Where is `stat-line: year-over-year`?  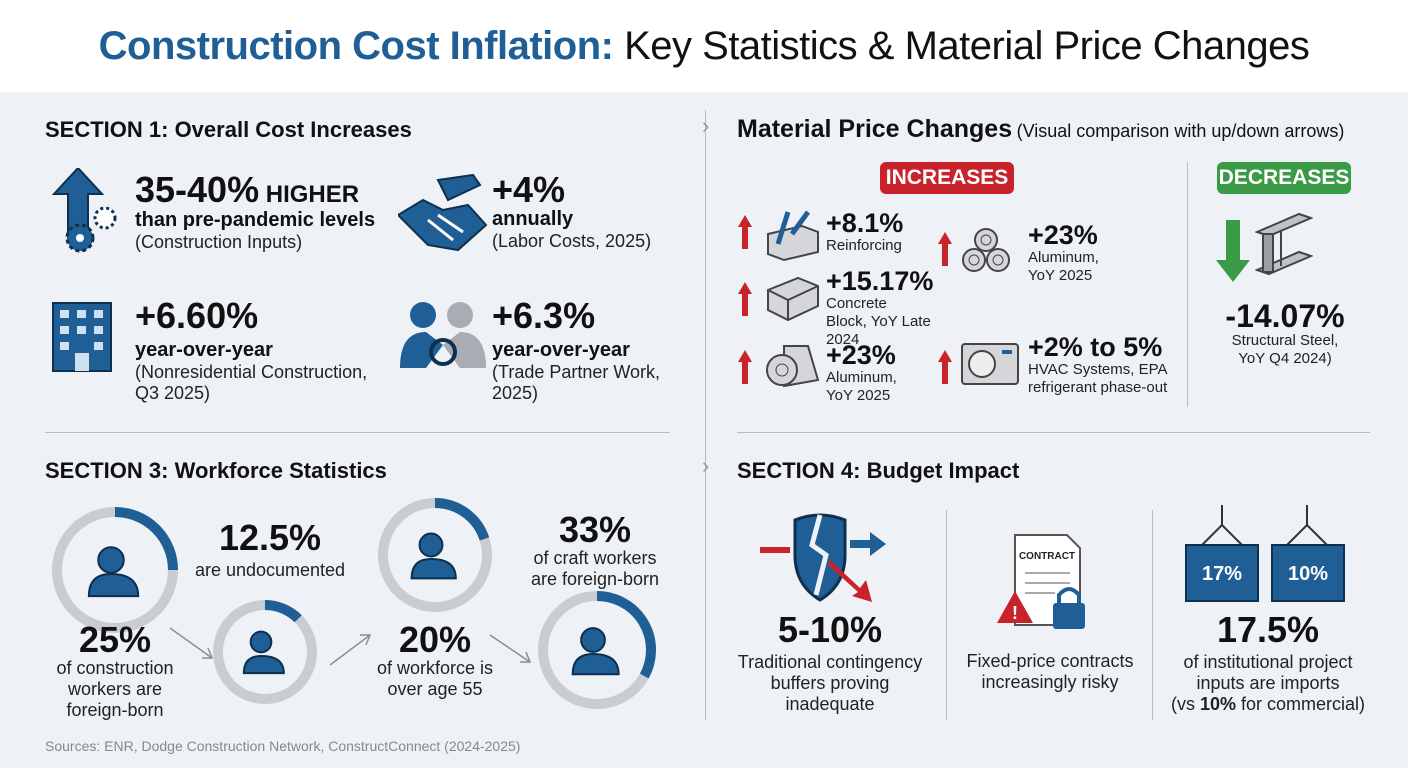 stat-line: year-over-year is located at coordinates (561, 350).